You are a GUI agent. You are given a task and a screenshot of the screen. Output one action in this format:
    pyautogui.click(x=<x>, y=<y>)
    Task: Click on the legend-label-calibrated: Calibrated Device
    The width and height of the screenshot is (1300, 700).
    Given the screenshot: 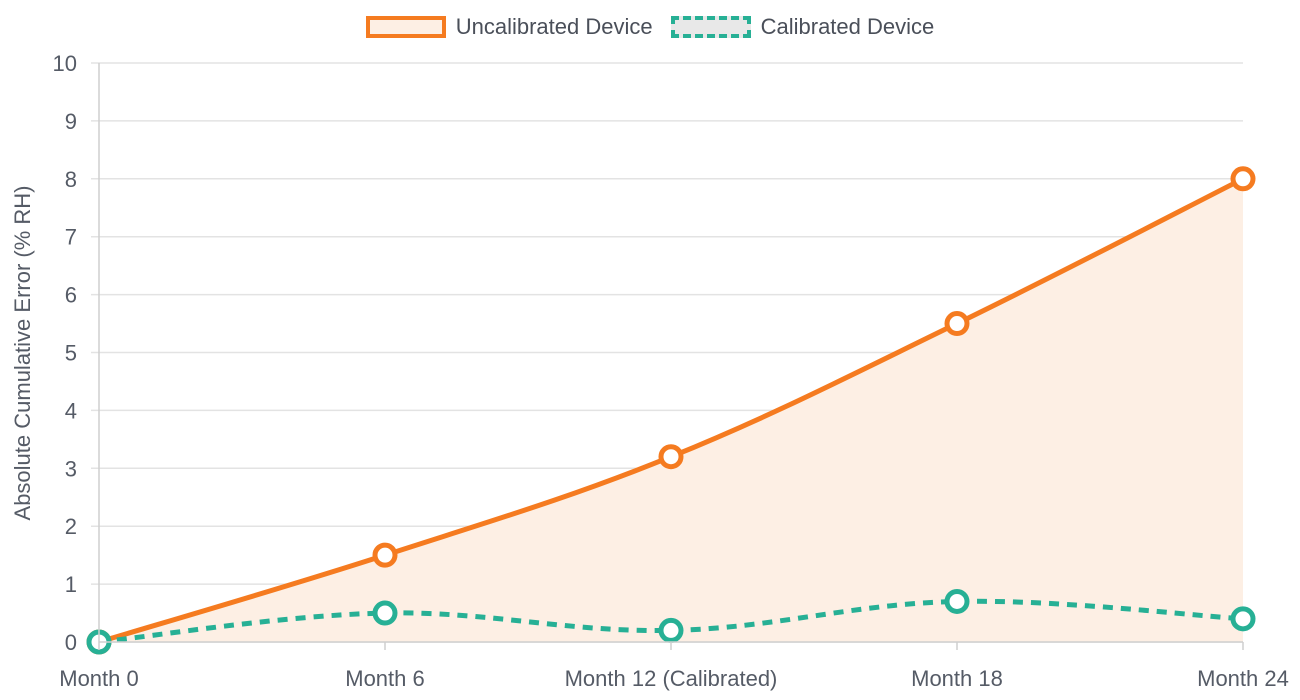 What is the action you would take?
    pyautogui.click(x=847, y=26)
    